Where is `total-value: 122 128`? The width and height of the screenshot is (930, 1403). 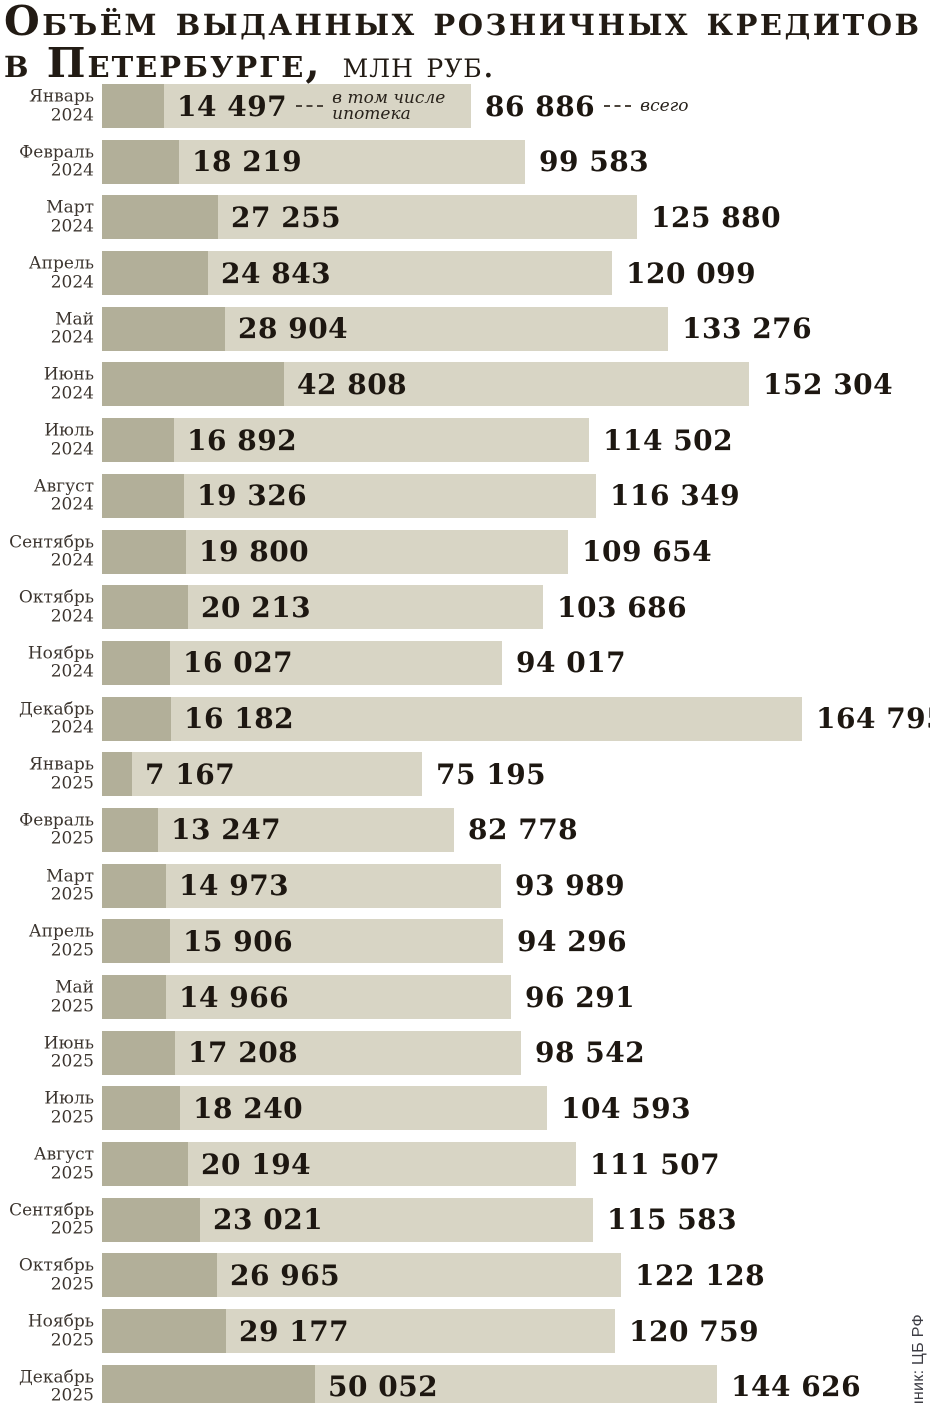 total-value: 122 128 is located at coordinates (700, 1275).